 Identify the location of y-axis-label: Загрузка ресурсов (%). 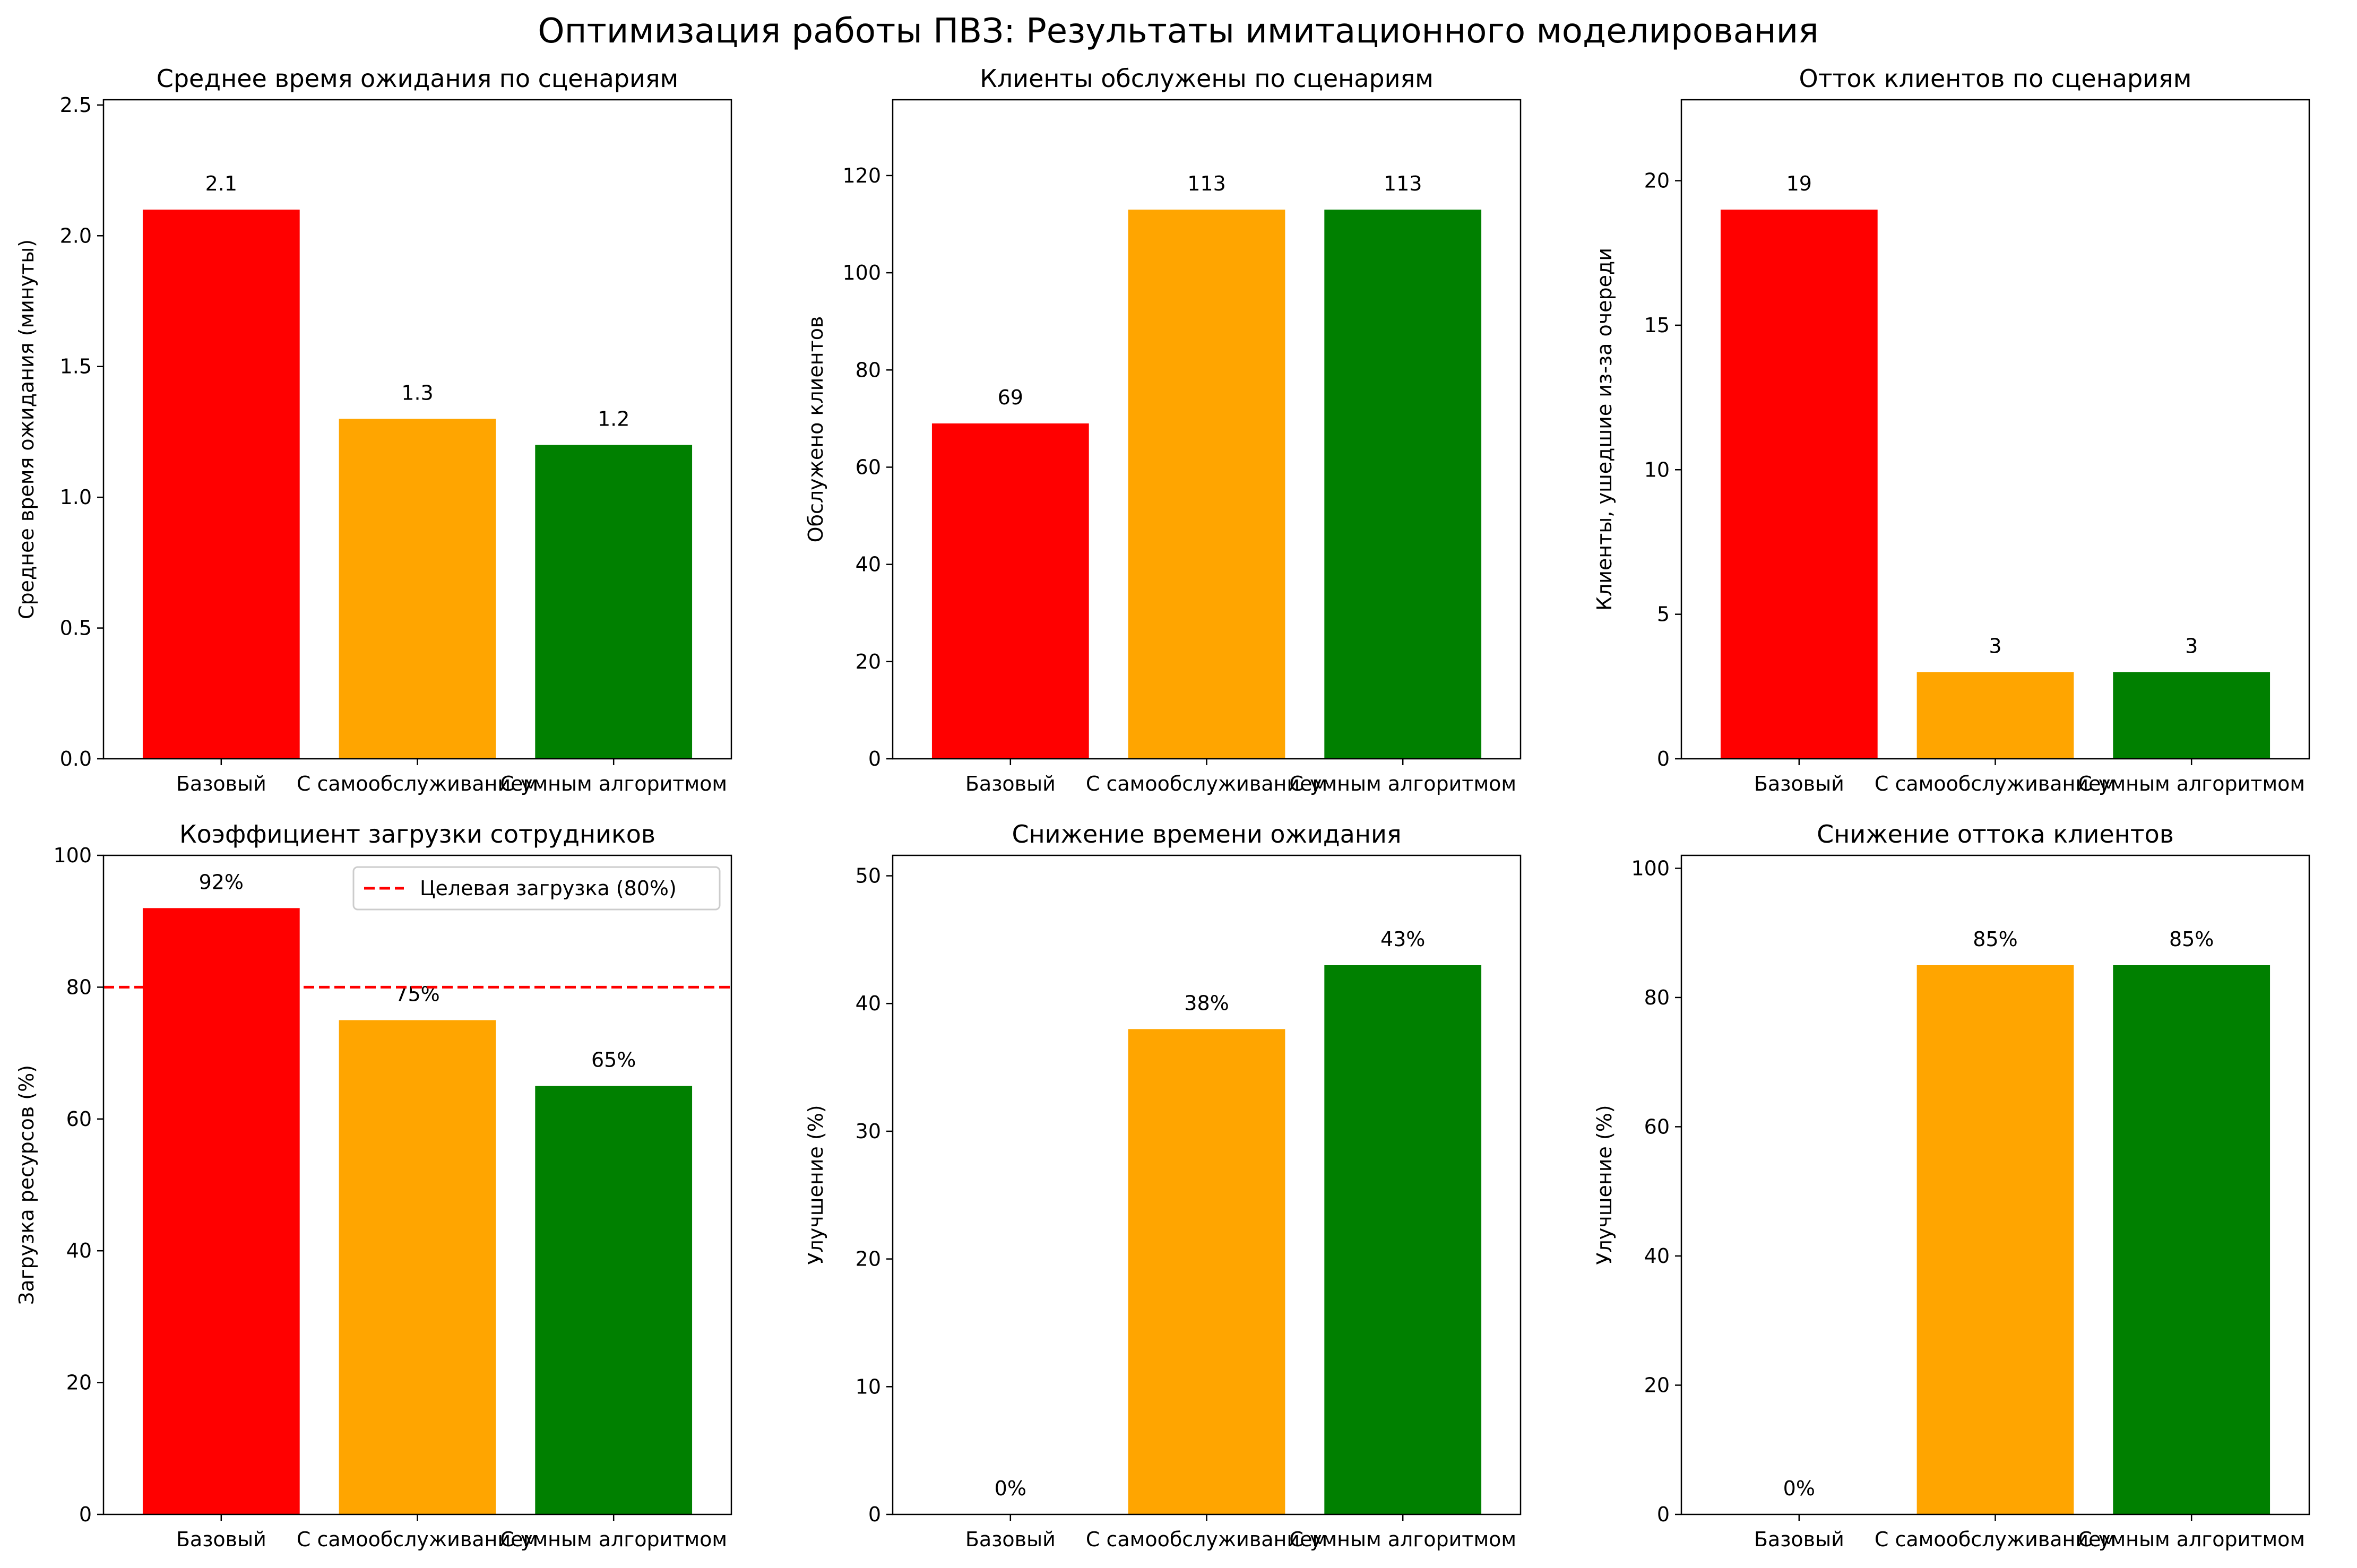
(26, 1185).